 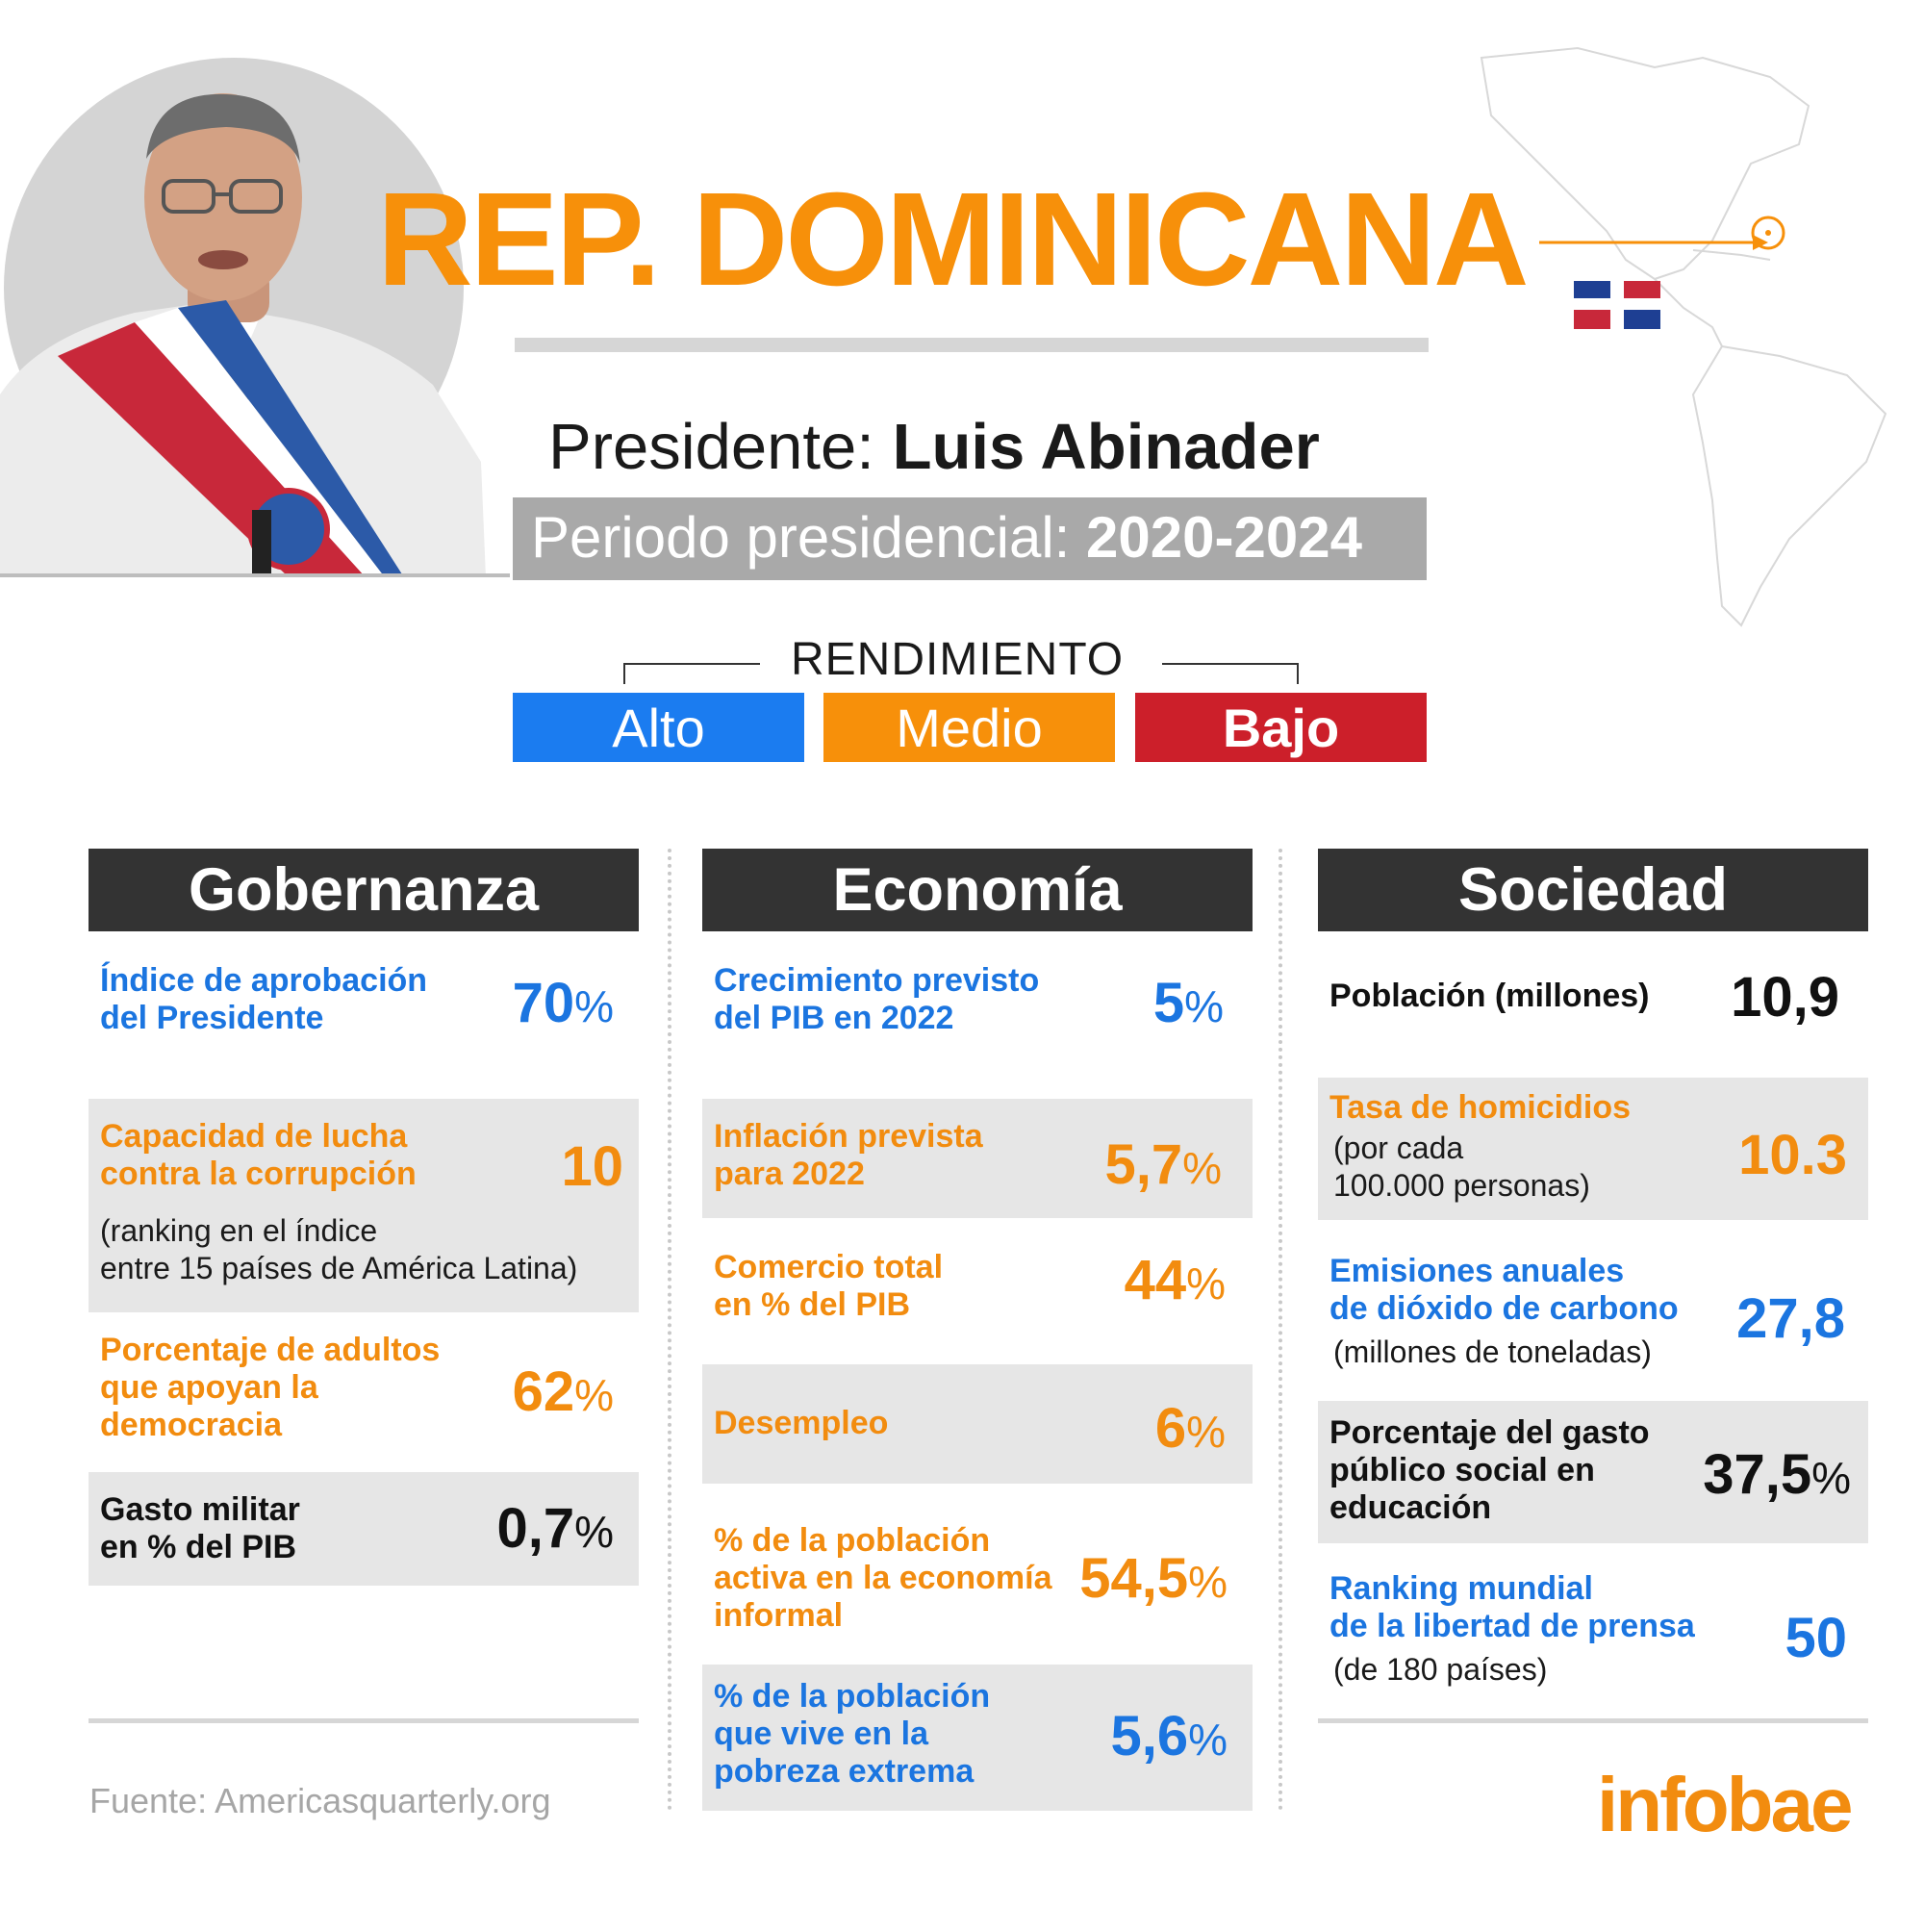 What do you see at coordinates (954, 239) in the screenshot?
I see `page-title: REP. DOMINICANA` at bounding box center [954, 239].